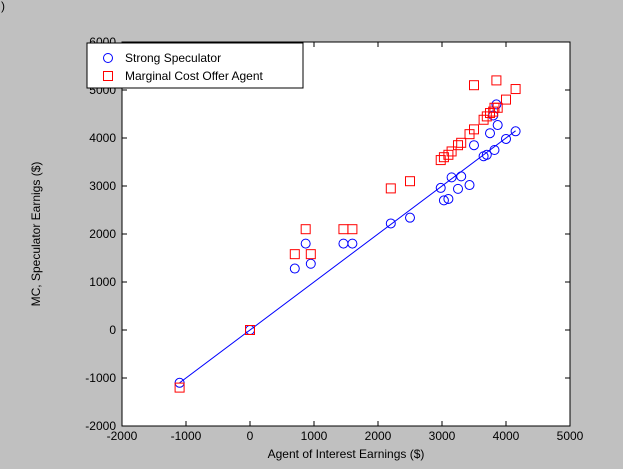  Describe the element at coordinates (314, 436) in the screenshot. I see `x-tick-label: 1000` at that location.